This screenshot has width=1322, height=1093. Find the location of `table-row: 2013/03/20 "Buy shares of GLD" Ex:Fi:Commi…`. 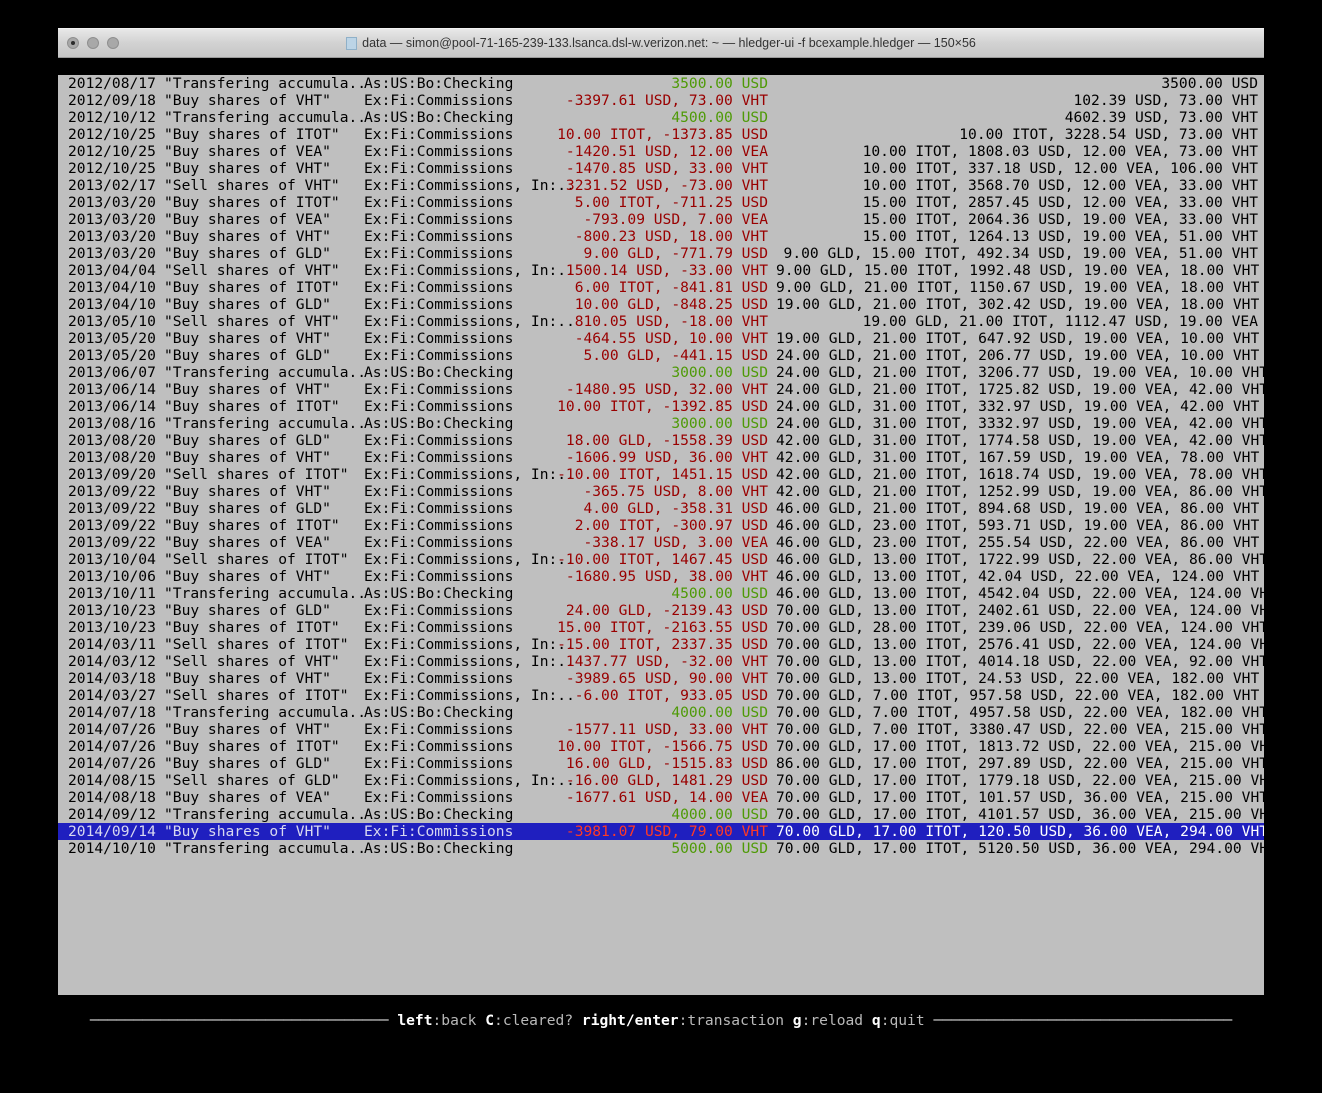

table-row: 2013/03/20 "Buy shares of GLD" Ex:Fi:Commi… is located at coordinates (661, 253).